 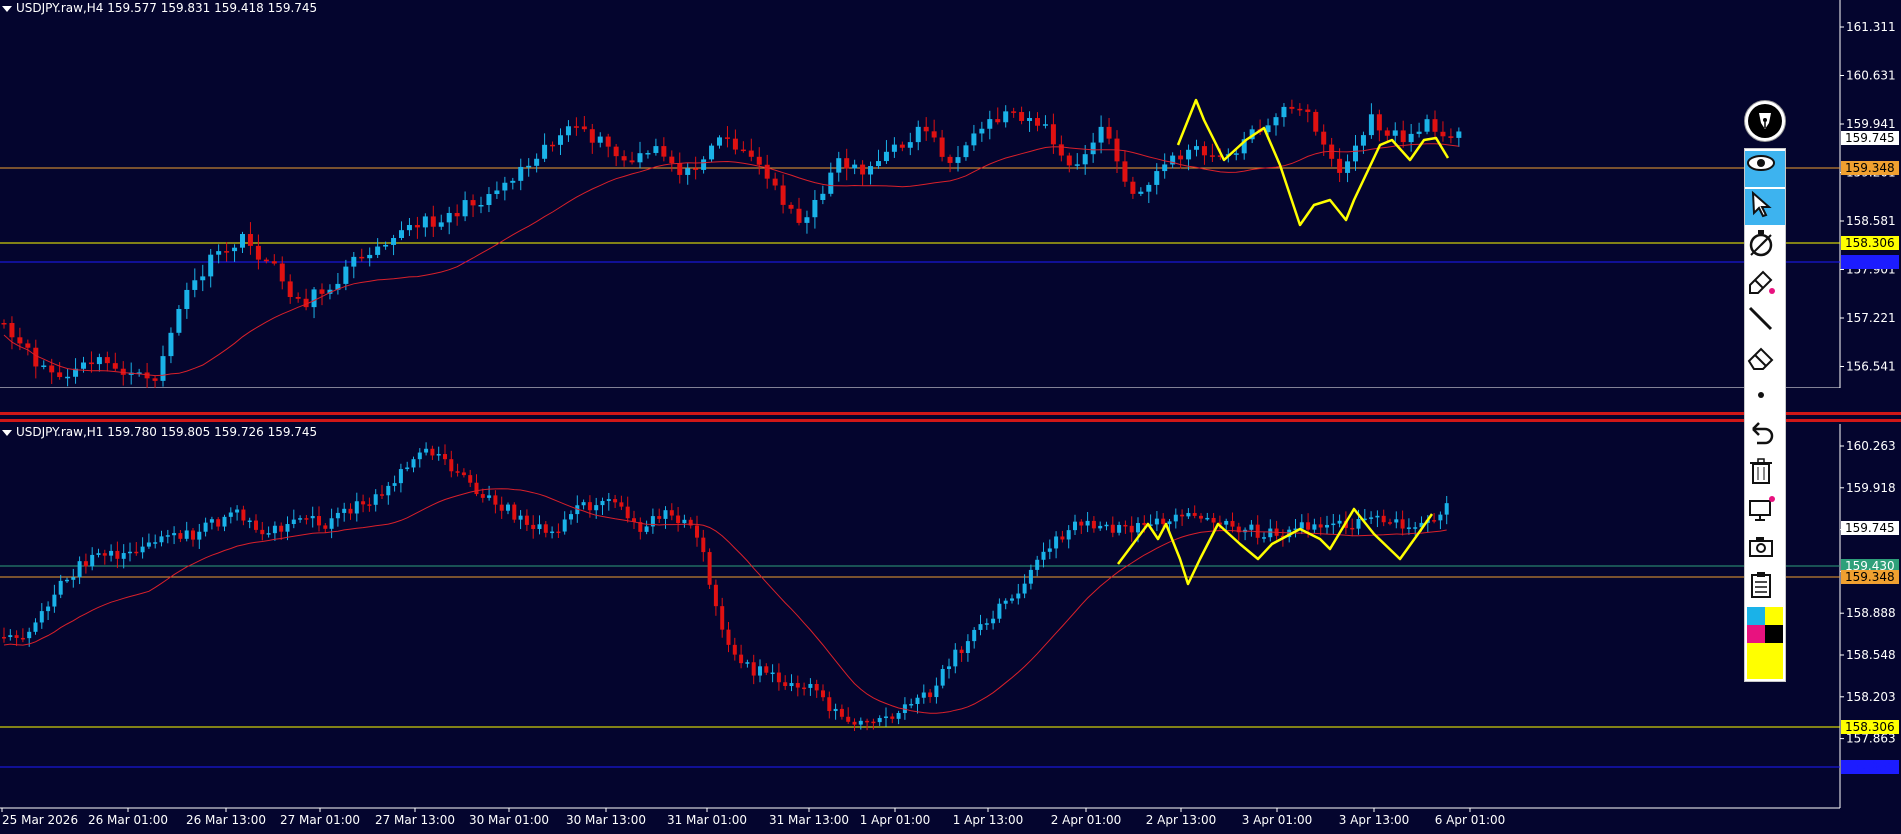 What do you see at coordinates (1870, 168) in the screenshot?
I see `price-marker-label: 159.348` at bounding box center [1870, 168].